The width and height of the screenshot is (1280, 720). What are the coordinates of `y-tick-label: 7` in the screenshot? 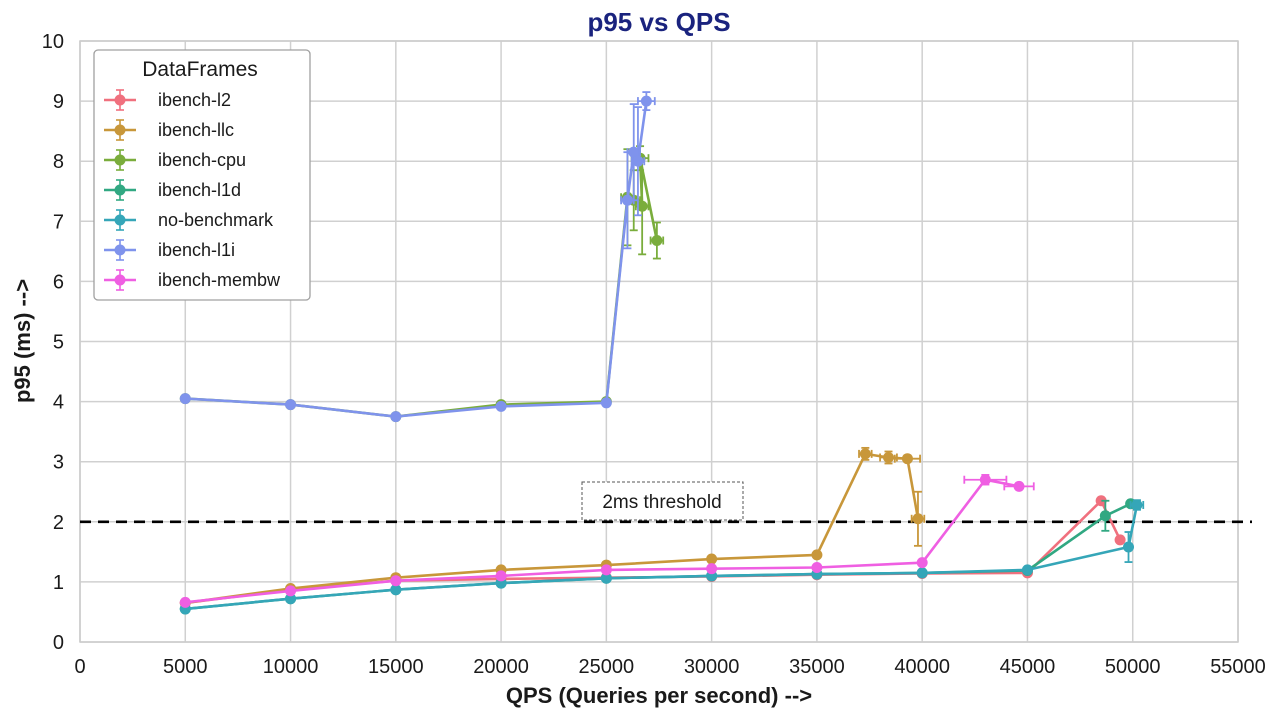 It's located at (58, 222).